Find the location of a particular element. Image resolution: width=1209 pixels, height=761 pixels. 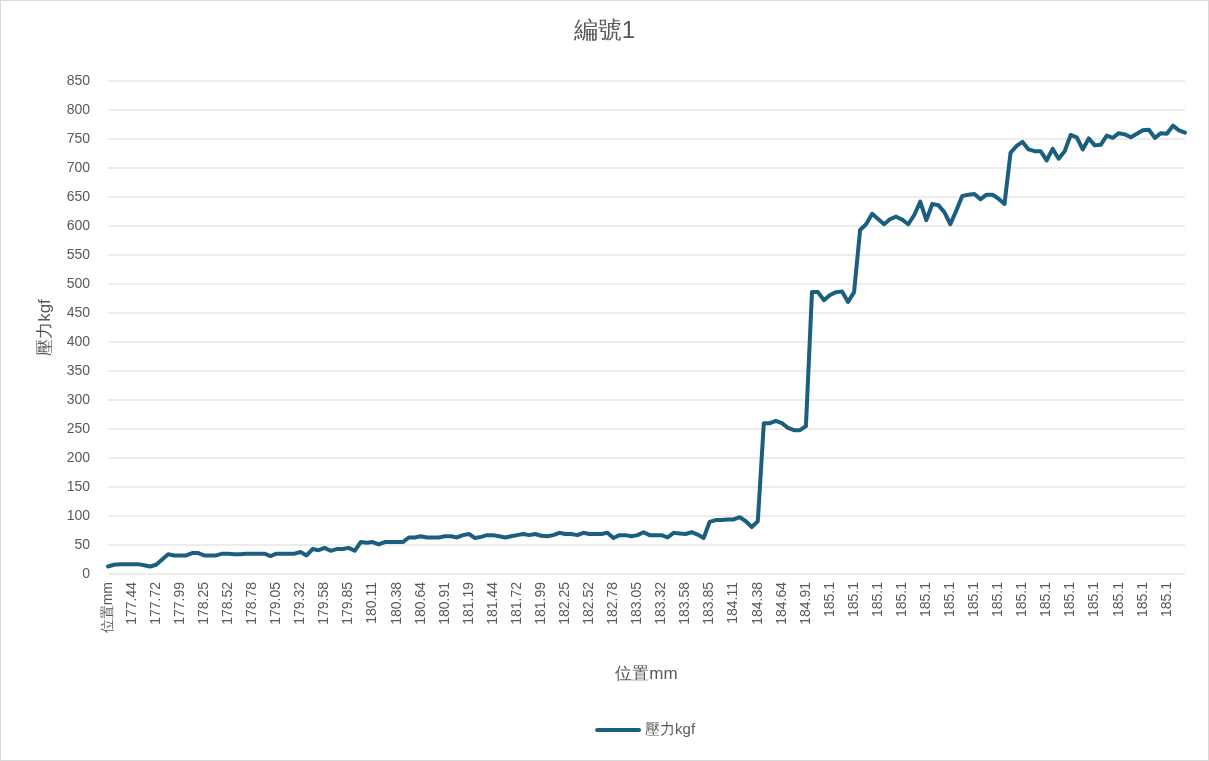

x-tick-label: 179.05 is located at coordinates (275, 603).